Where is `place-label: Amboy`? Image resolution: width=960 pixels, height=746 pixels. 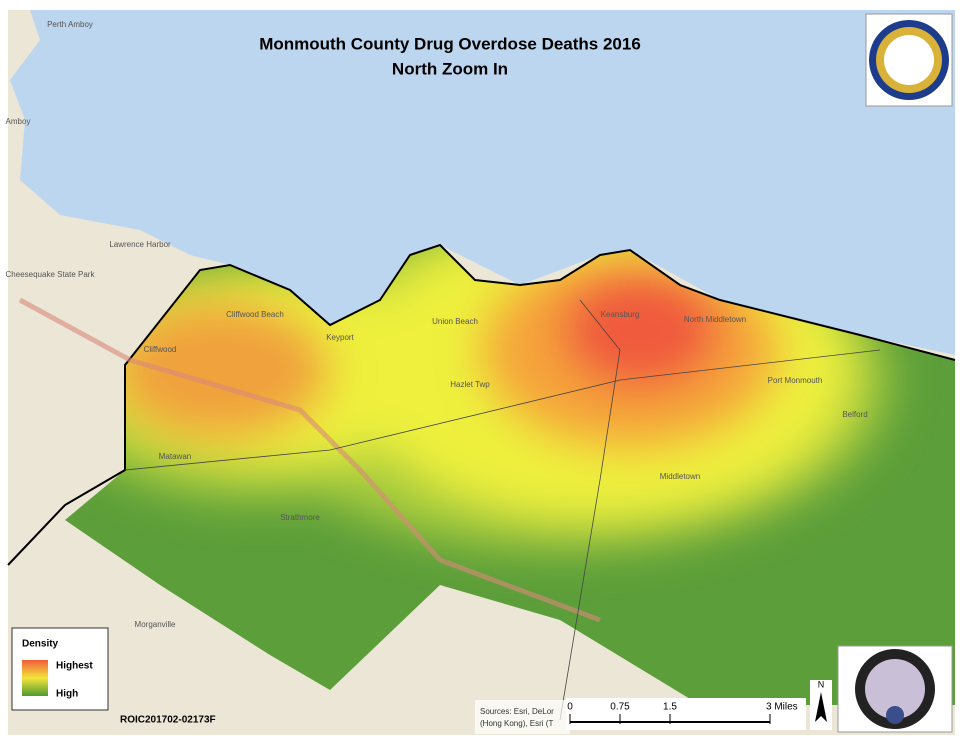 place-label: Amboy is located at coordinates (18, 121).